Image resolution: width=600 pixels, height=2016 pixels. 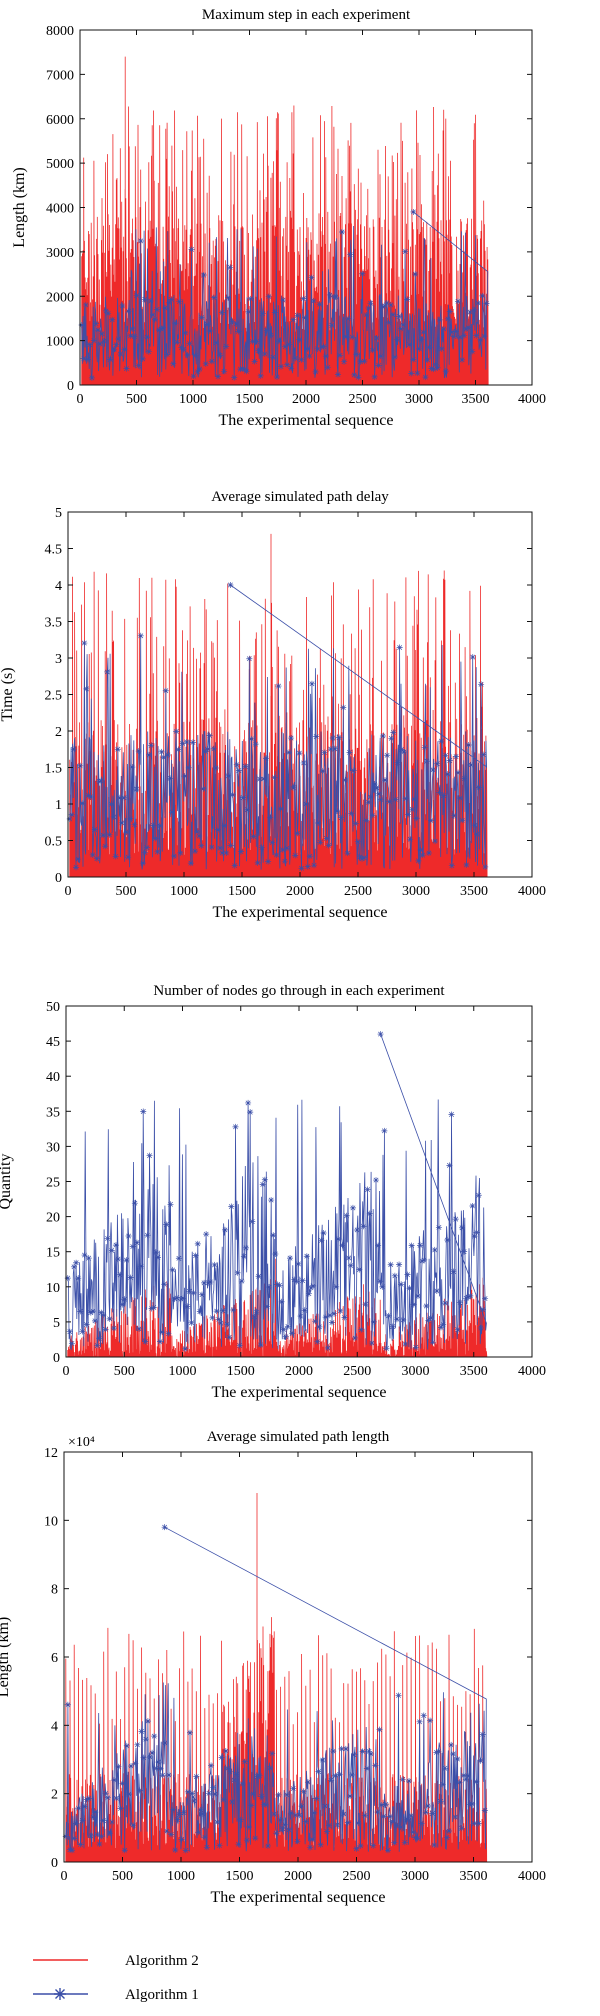 I want to click on y-tick-label: 4.5, so click(x=54, y=550).